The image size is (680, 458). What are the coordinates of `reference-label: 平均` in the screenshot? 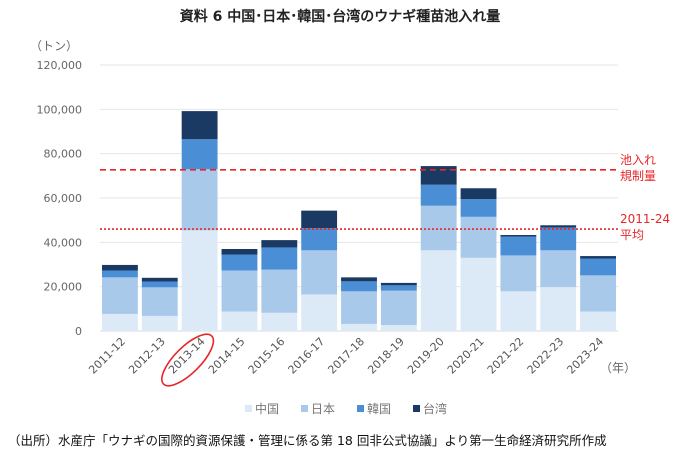 It's located at (632, 235).